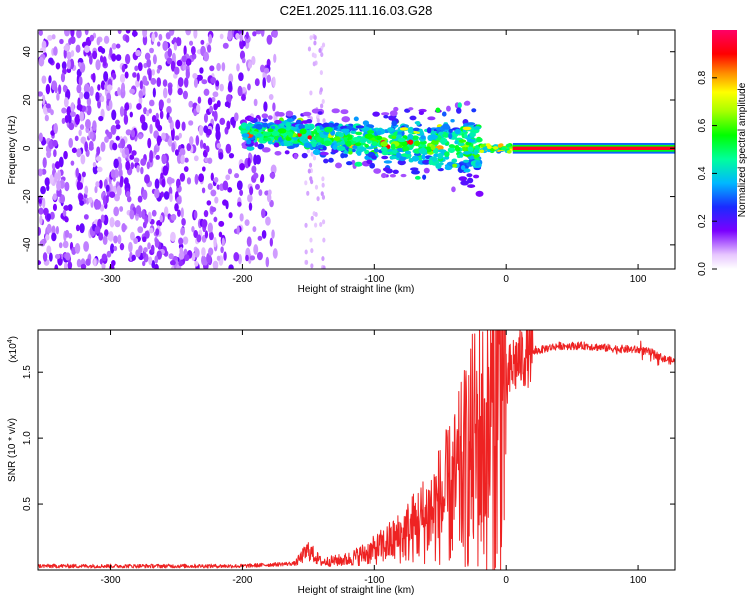  Describe the element at coordinates (702, 125) in the screenshot. I see `colorbar-tick-label: 0.6` at that location.